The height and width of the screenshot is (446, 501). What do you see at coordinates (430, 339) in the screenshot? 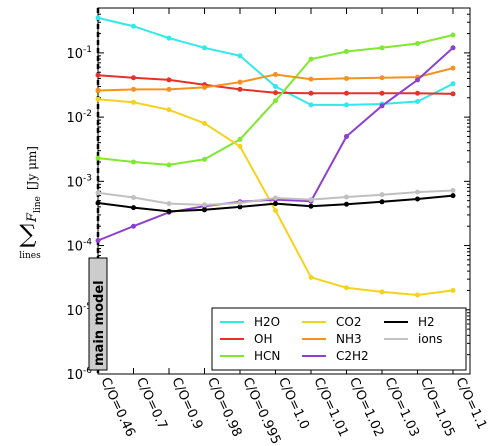
I see `legend-label-ions: ions` at bounding box center [430, 339].